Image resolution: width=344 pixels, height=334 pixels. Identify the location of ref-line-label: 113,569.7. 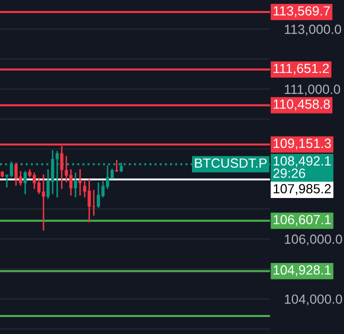
(302, 12).